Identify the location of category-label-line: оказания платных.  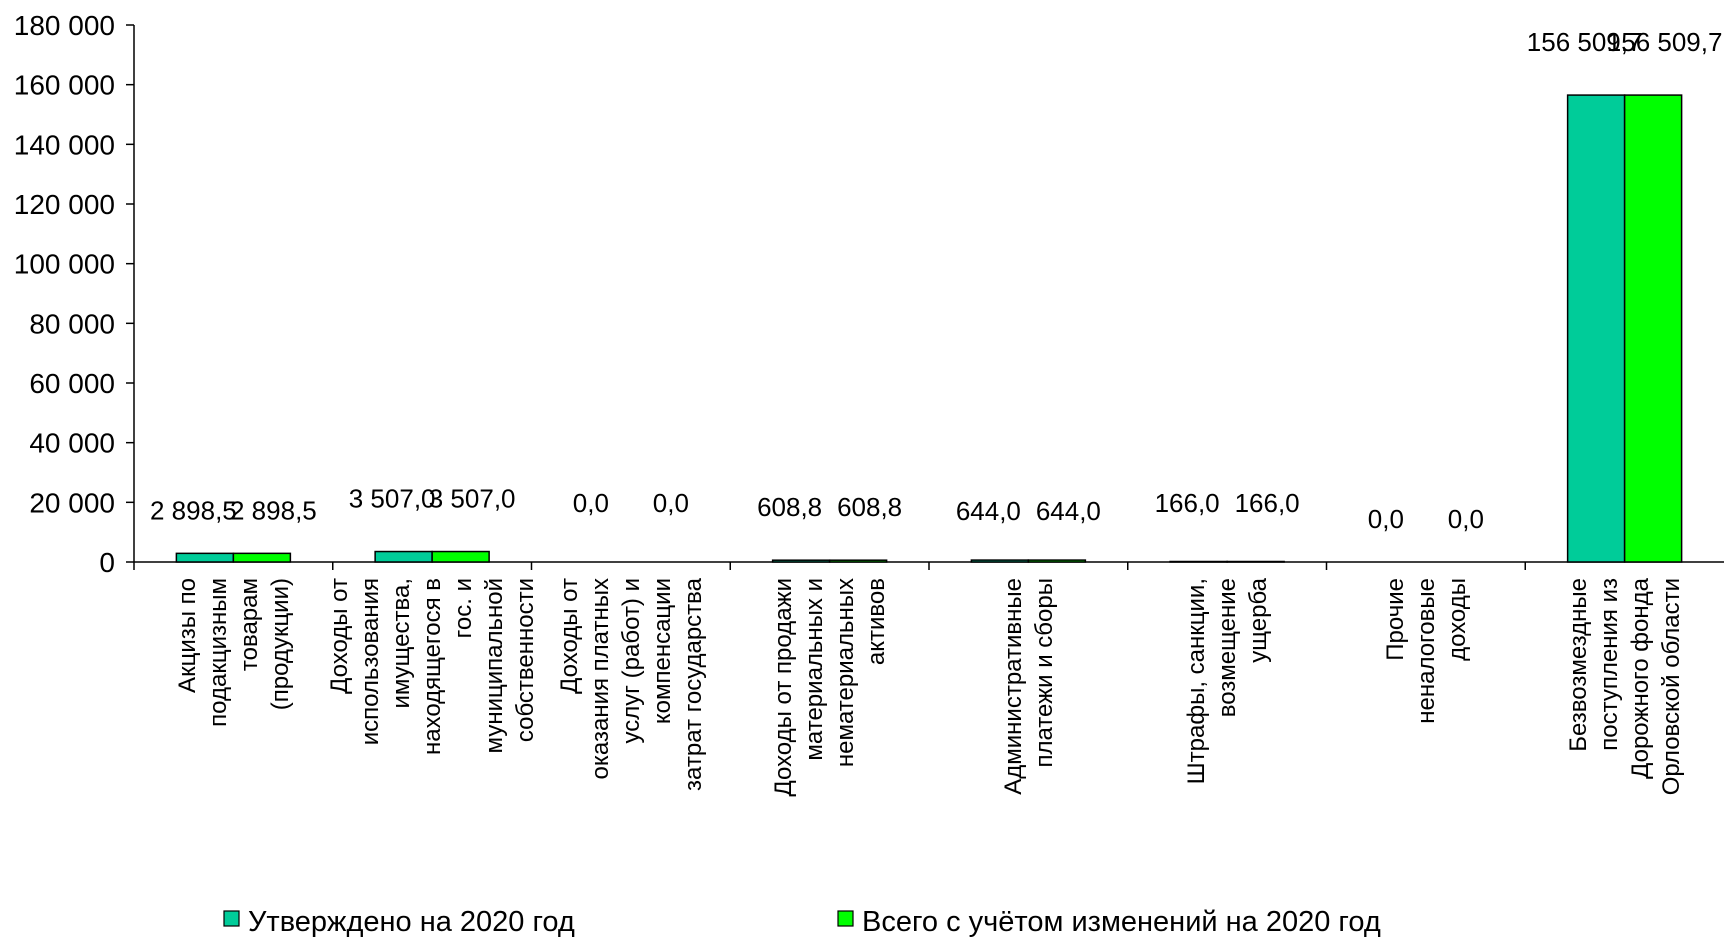
(600, 678).